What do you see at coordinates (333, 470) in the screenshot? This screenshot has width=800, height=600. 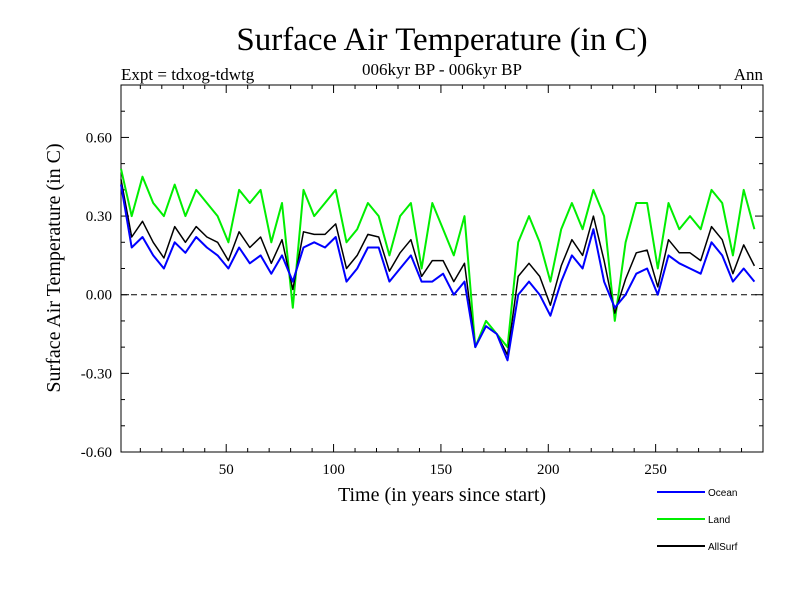 I see `x-tick-label: 100` at bounding box center [333, 470].